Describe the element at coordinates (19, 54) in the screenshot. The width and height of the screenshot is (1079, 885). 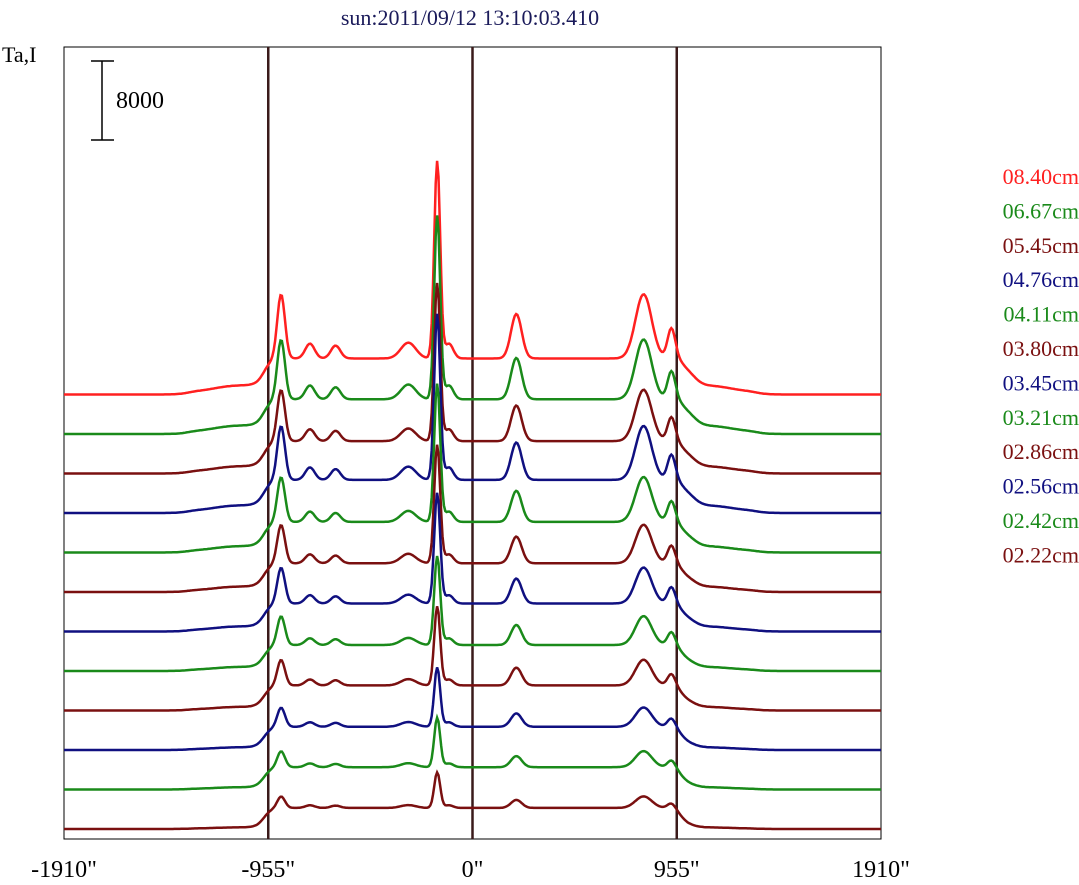
I see `y-axis-label: Ta,I` at that location.